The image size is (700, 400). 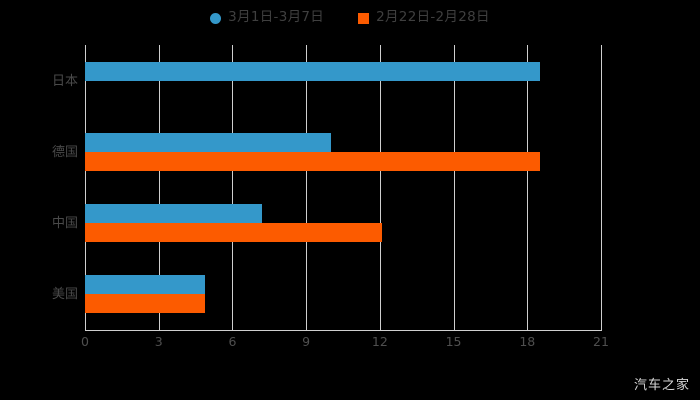 What do you see at coordinates (350, 345) in the screenshot?
I see `x-axis-ticks: 0 3 6 9 12 15 18 21` at bounding box center [350, 345].